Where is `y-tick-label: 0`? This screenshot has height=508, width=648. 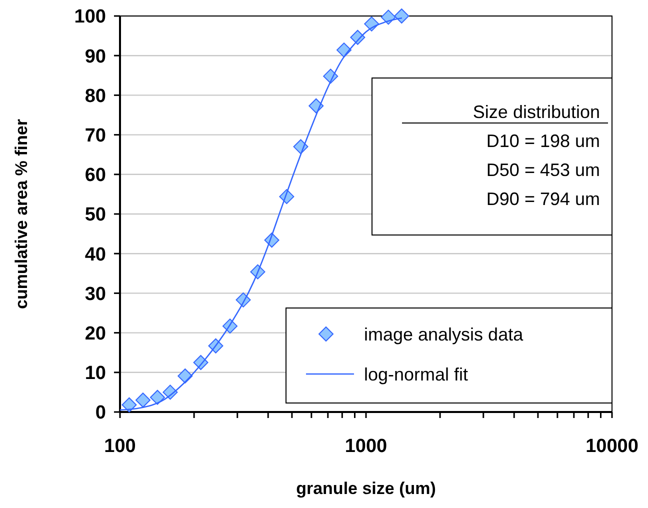 y-tick-label: 0 is located at coordinates (100, 413).